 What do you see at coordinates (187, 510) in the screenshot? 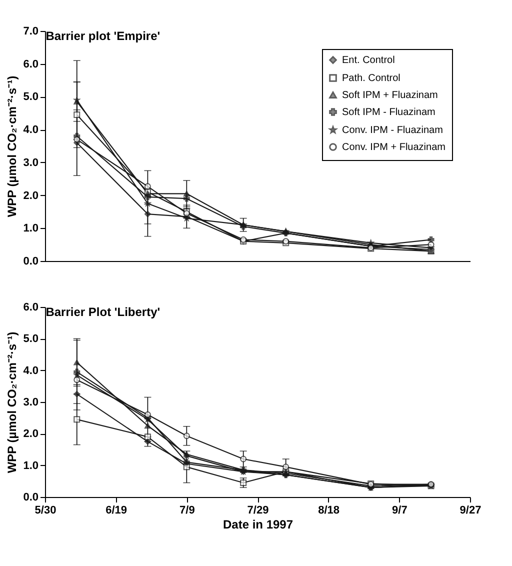
I see `x-tick-label: 7/9` at bounding box center [187, 510].